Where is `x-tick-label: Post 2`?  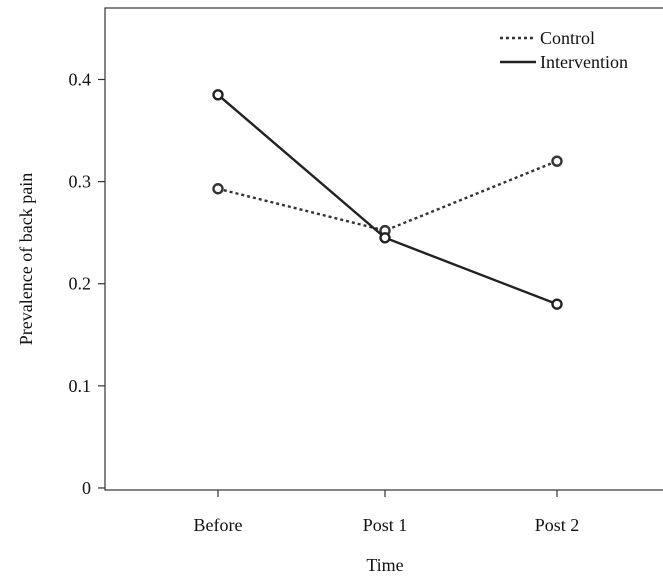
x-tick-label: Post 2 is located at coordinates (557, 525).